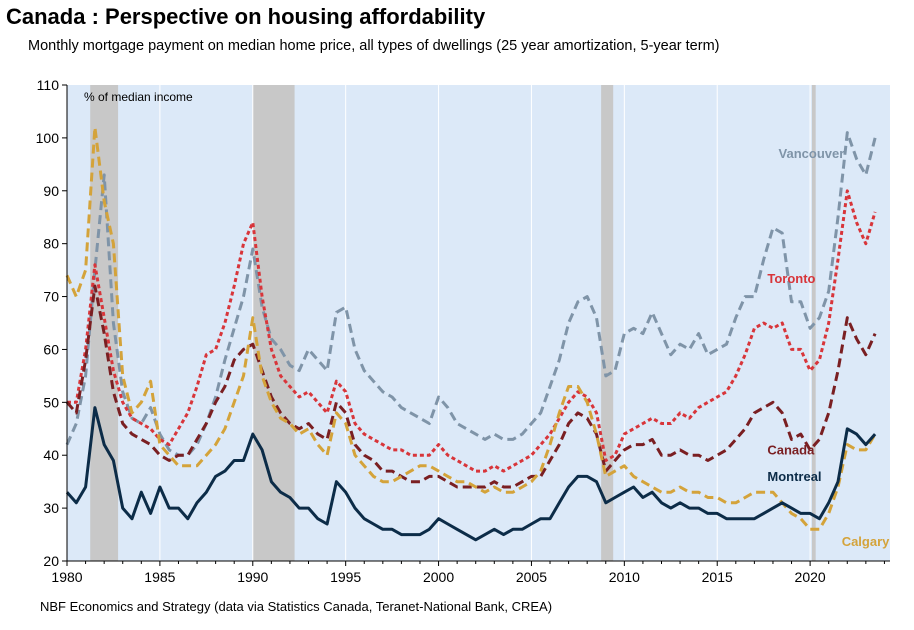 Image resolution: width=914 pixels, height=630 pixels. Describe the element at coordinates (51, 191) in the screenshot. I see `y-tick-label: 90` at that location.